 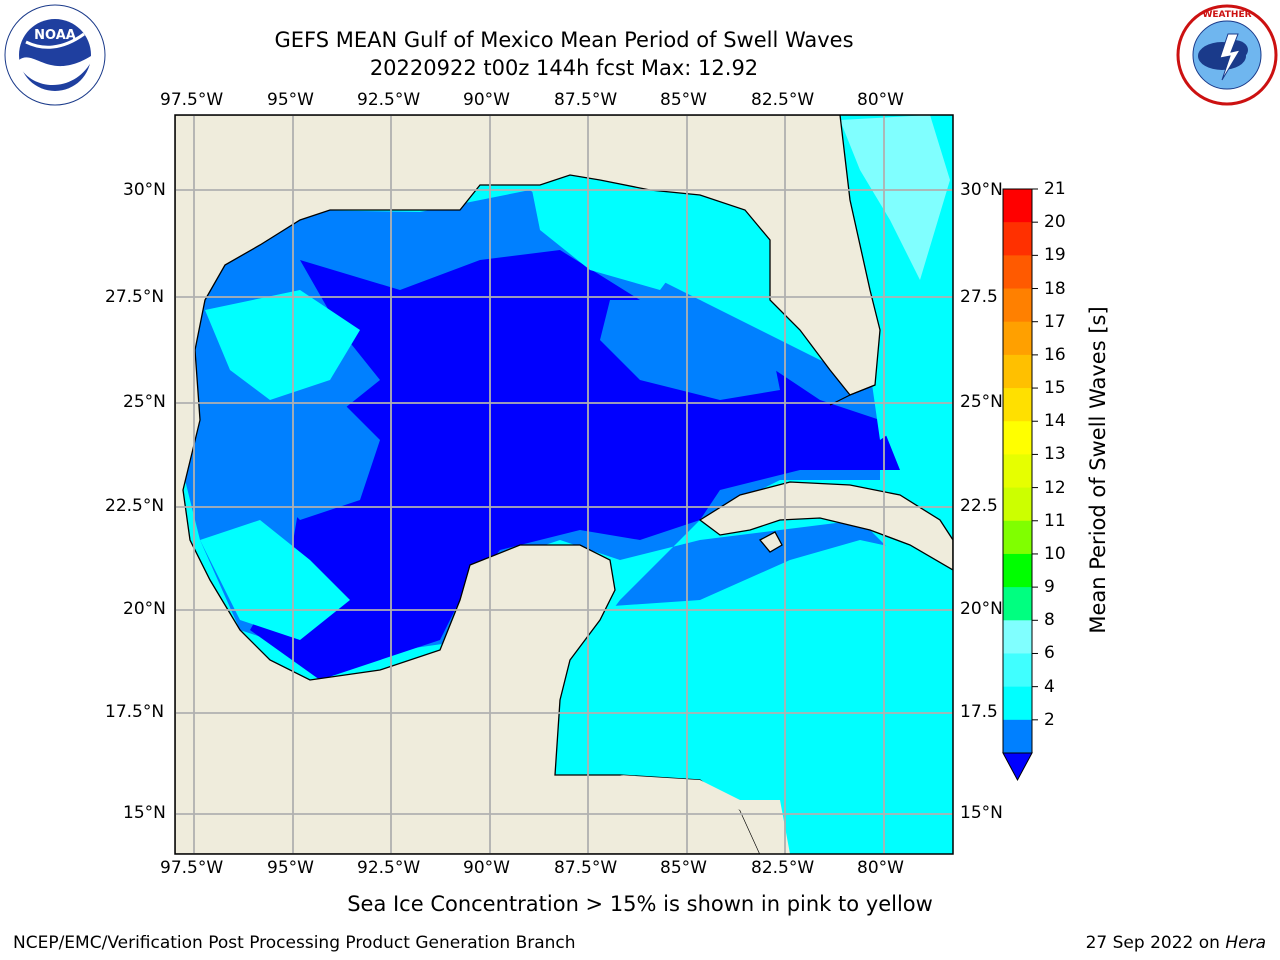 I want to click on lon-label-top: 95°W, so click(x=290, y=100).